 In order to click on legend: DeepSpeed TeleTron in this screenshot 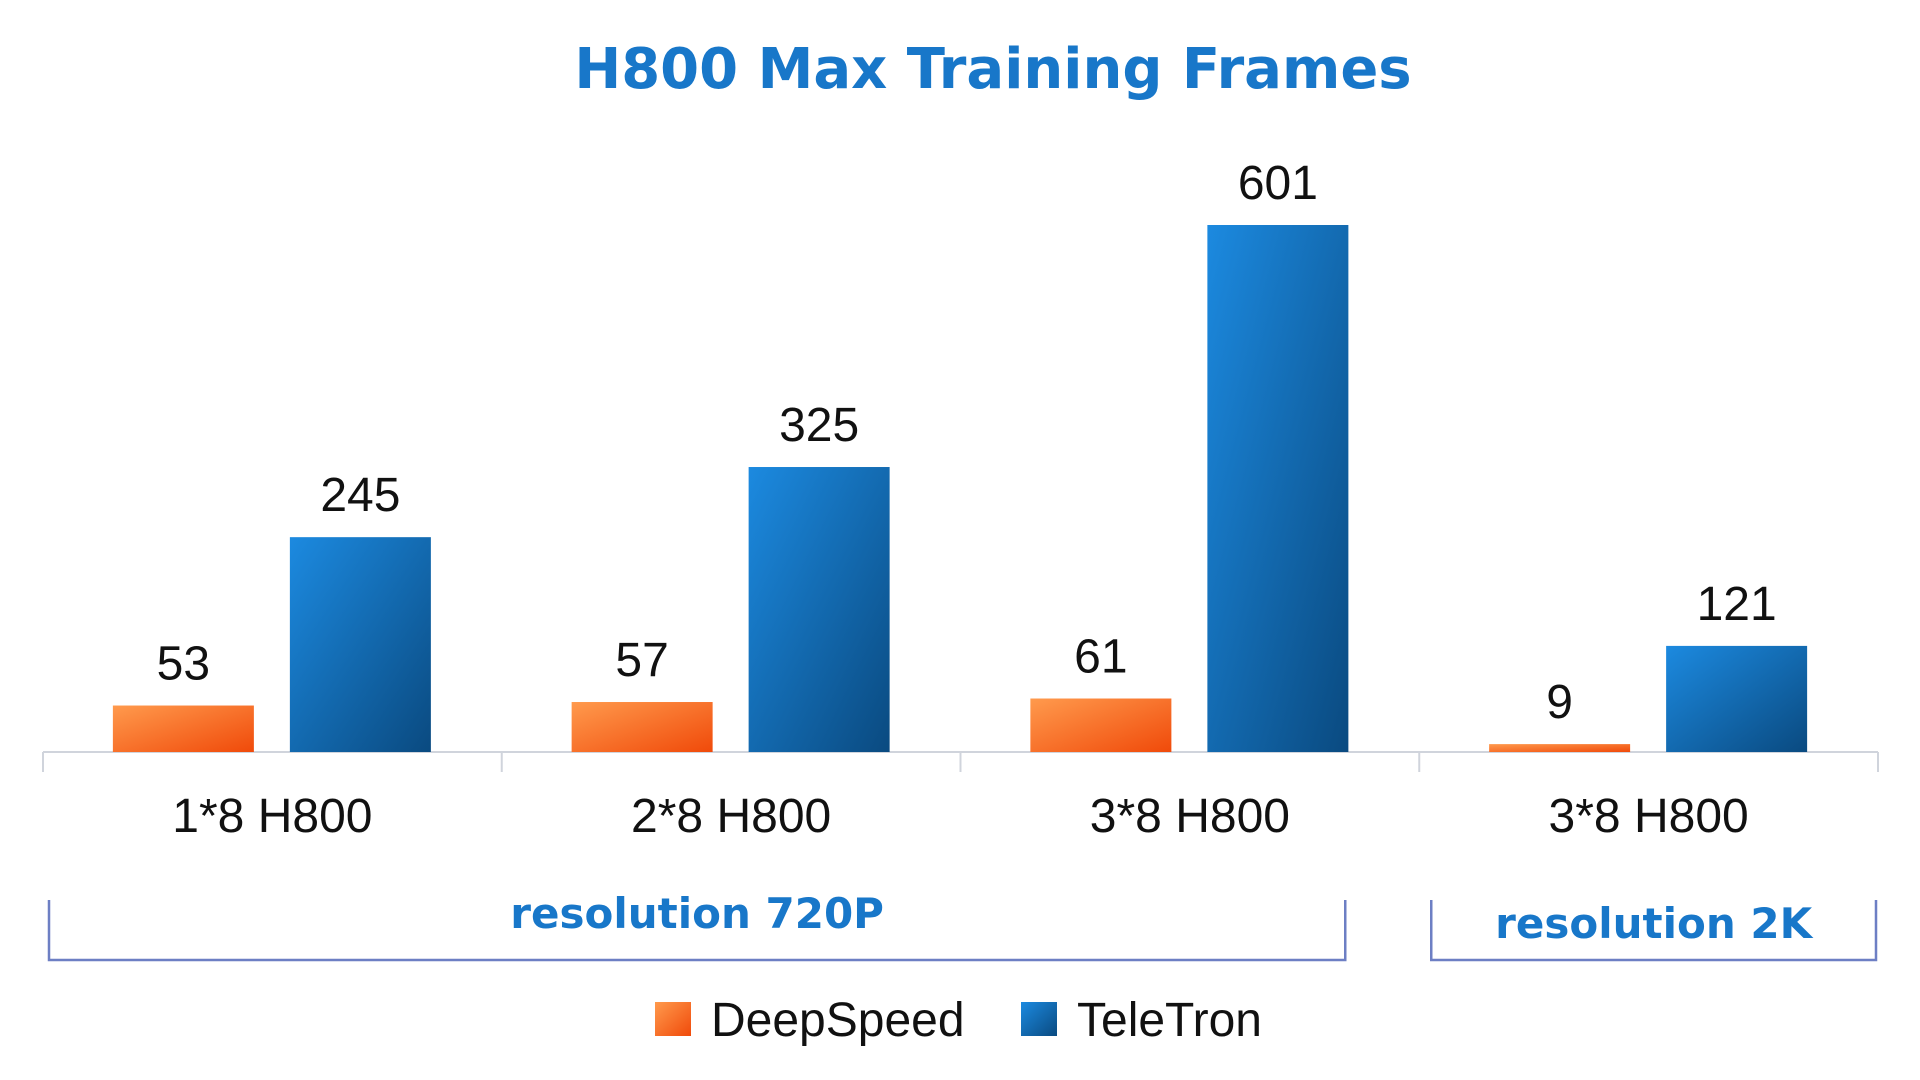, I will do `click(958, 1020)`.